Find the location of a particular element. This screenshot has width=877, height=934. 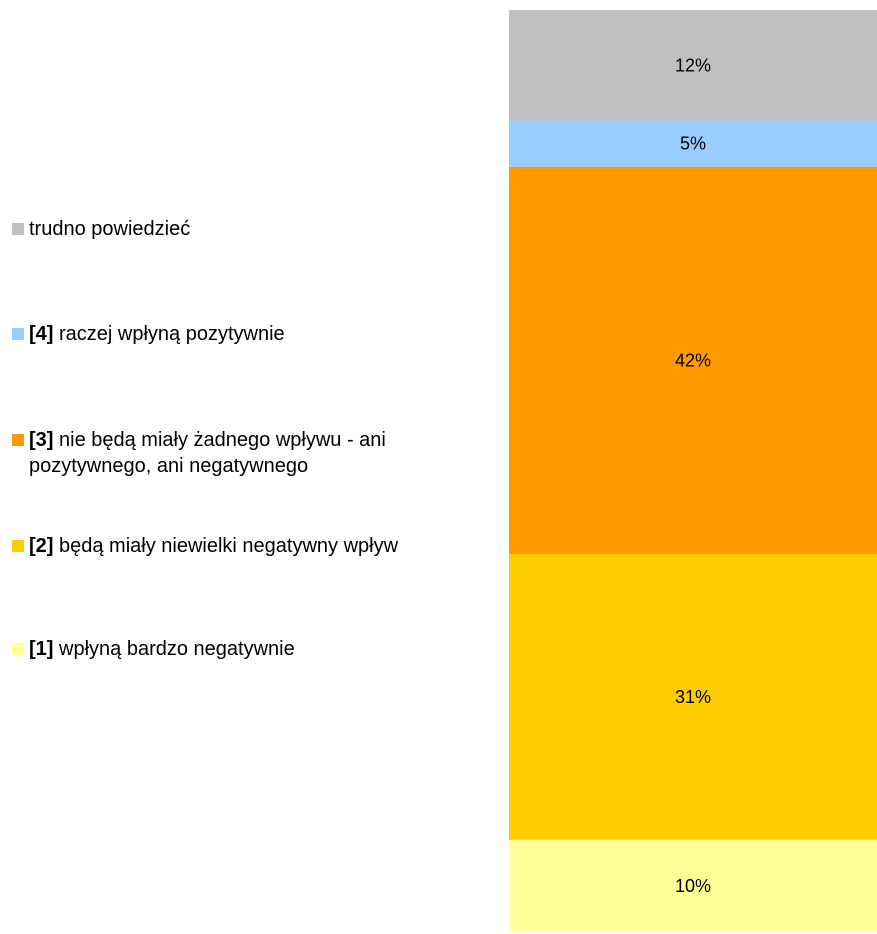

legend-label: będą miały niewielki negatywny wpływ is located at coordinates (226, 546).